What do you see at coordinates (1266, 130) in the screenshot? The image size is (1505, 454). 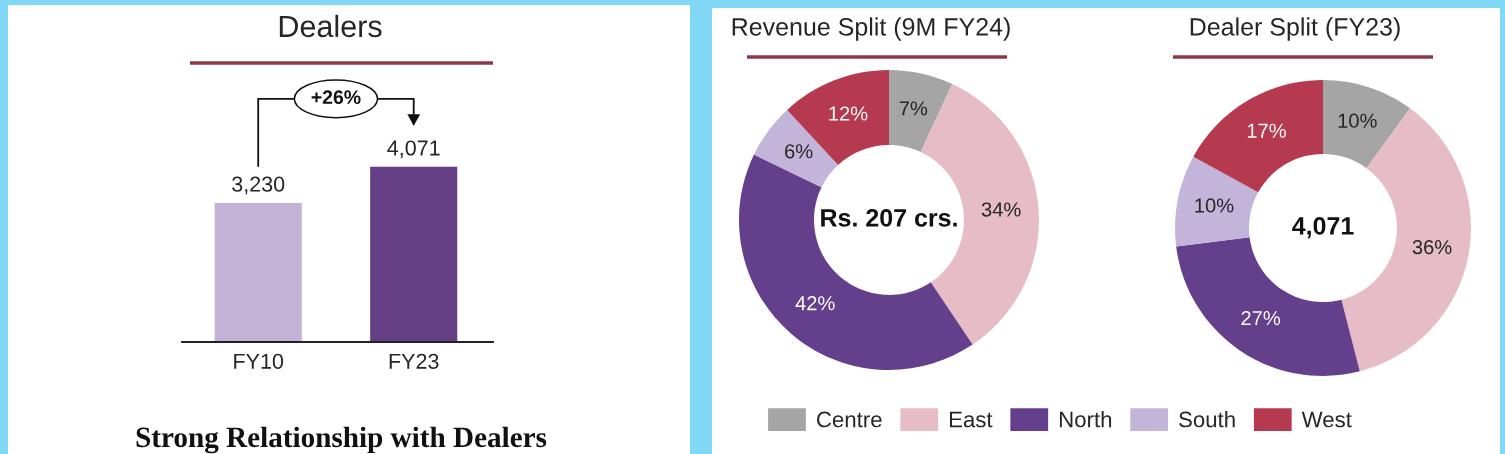 I see `data-label: 17%` at bounding box center [1266, 130].